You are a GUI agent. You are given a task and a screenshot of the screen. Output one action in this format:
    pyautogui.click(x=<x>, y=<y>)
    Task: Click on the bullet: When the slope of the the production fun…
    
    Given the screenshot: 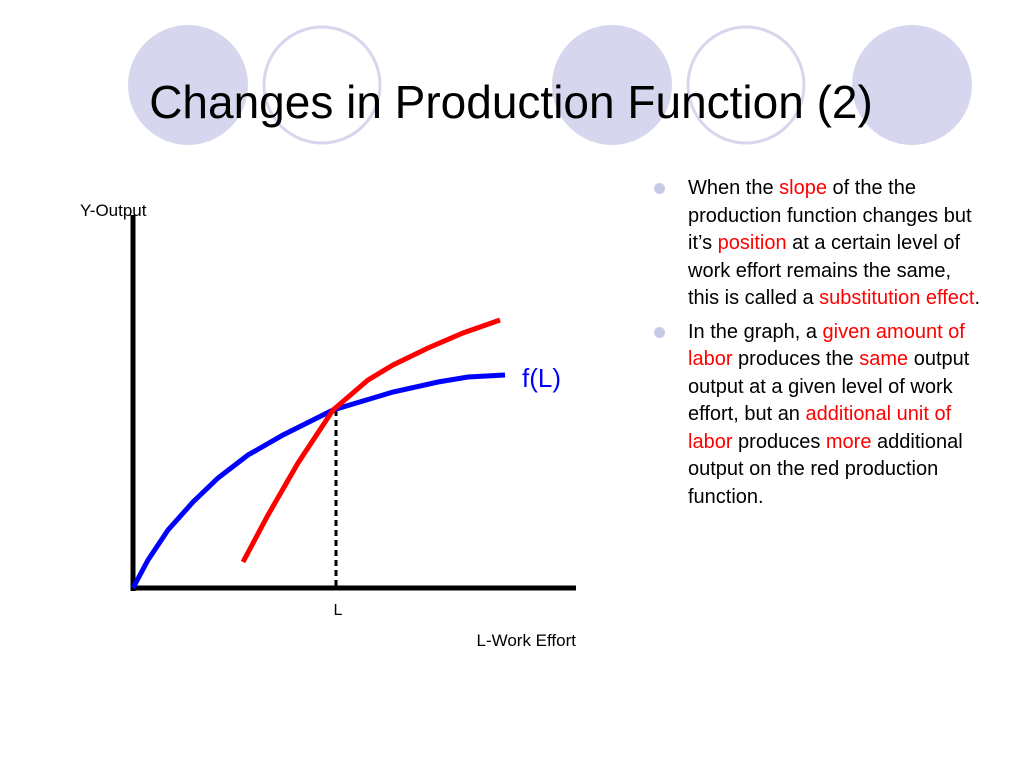 What is the action you would take?
    pyautogui.click(x=819, y=244)
    